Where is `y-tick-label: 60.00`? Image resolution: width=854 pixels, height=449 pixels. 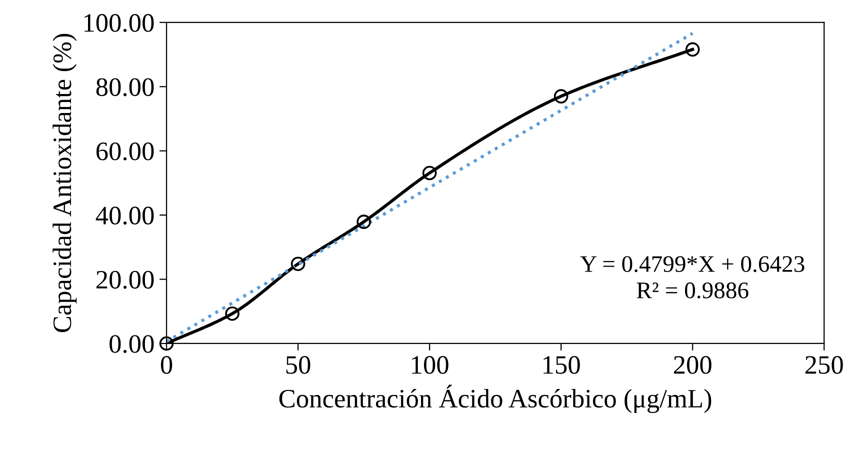 y-tick-label: 60.00 is located at coordinates (125, 151).